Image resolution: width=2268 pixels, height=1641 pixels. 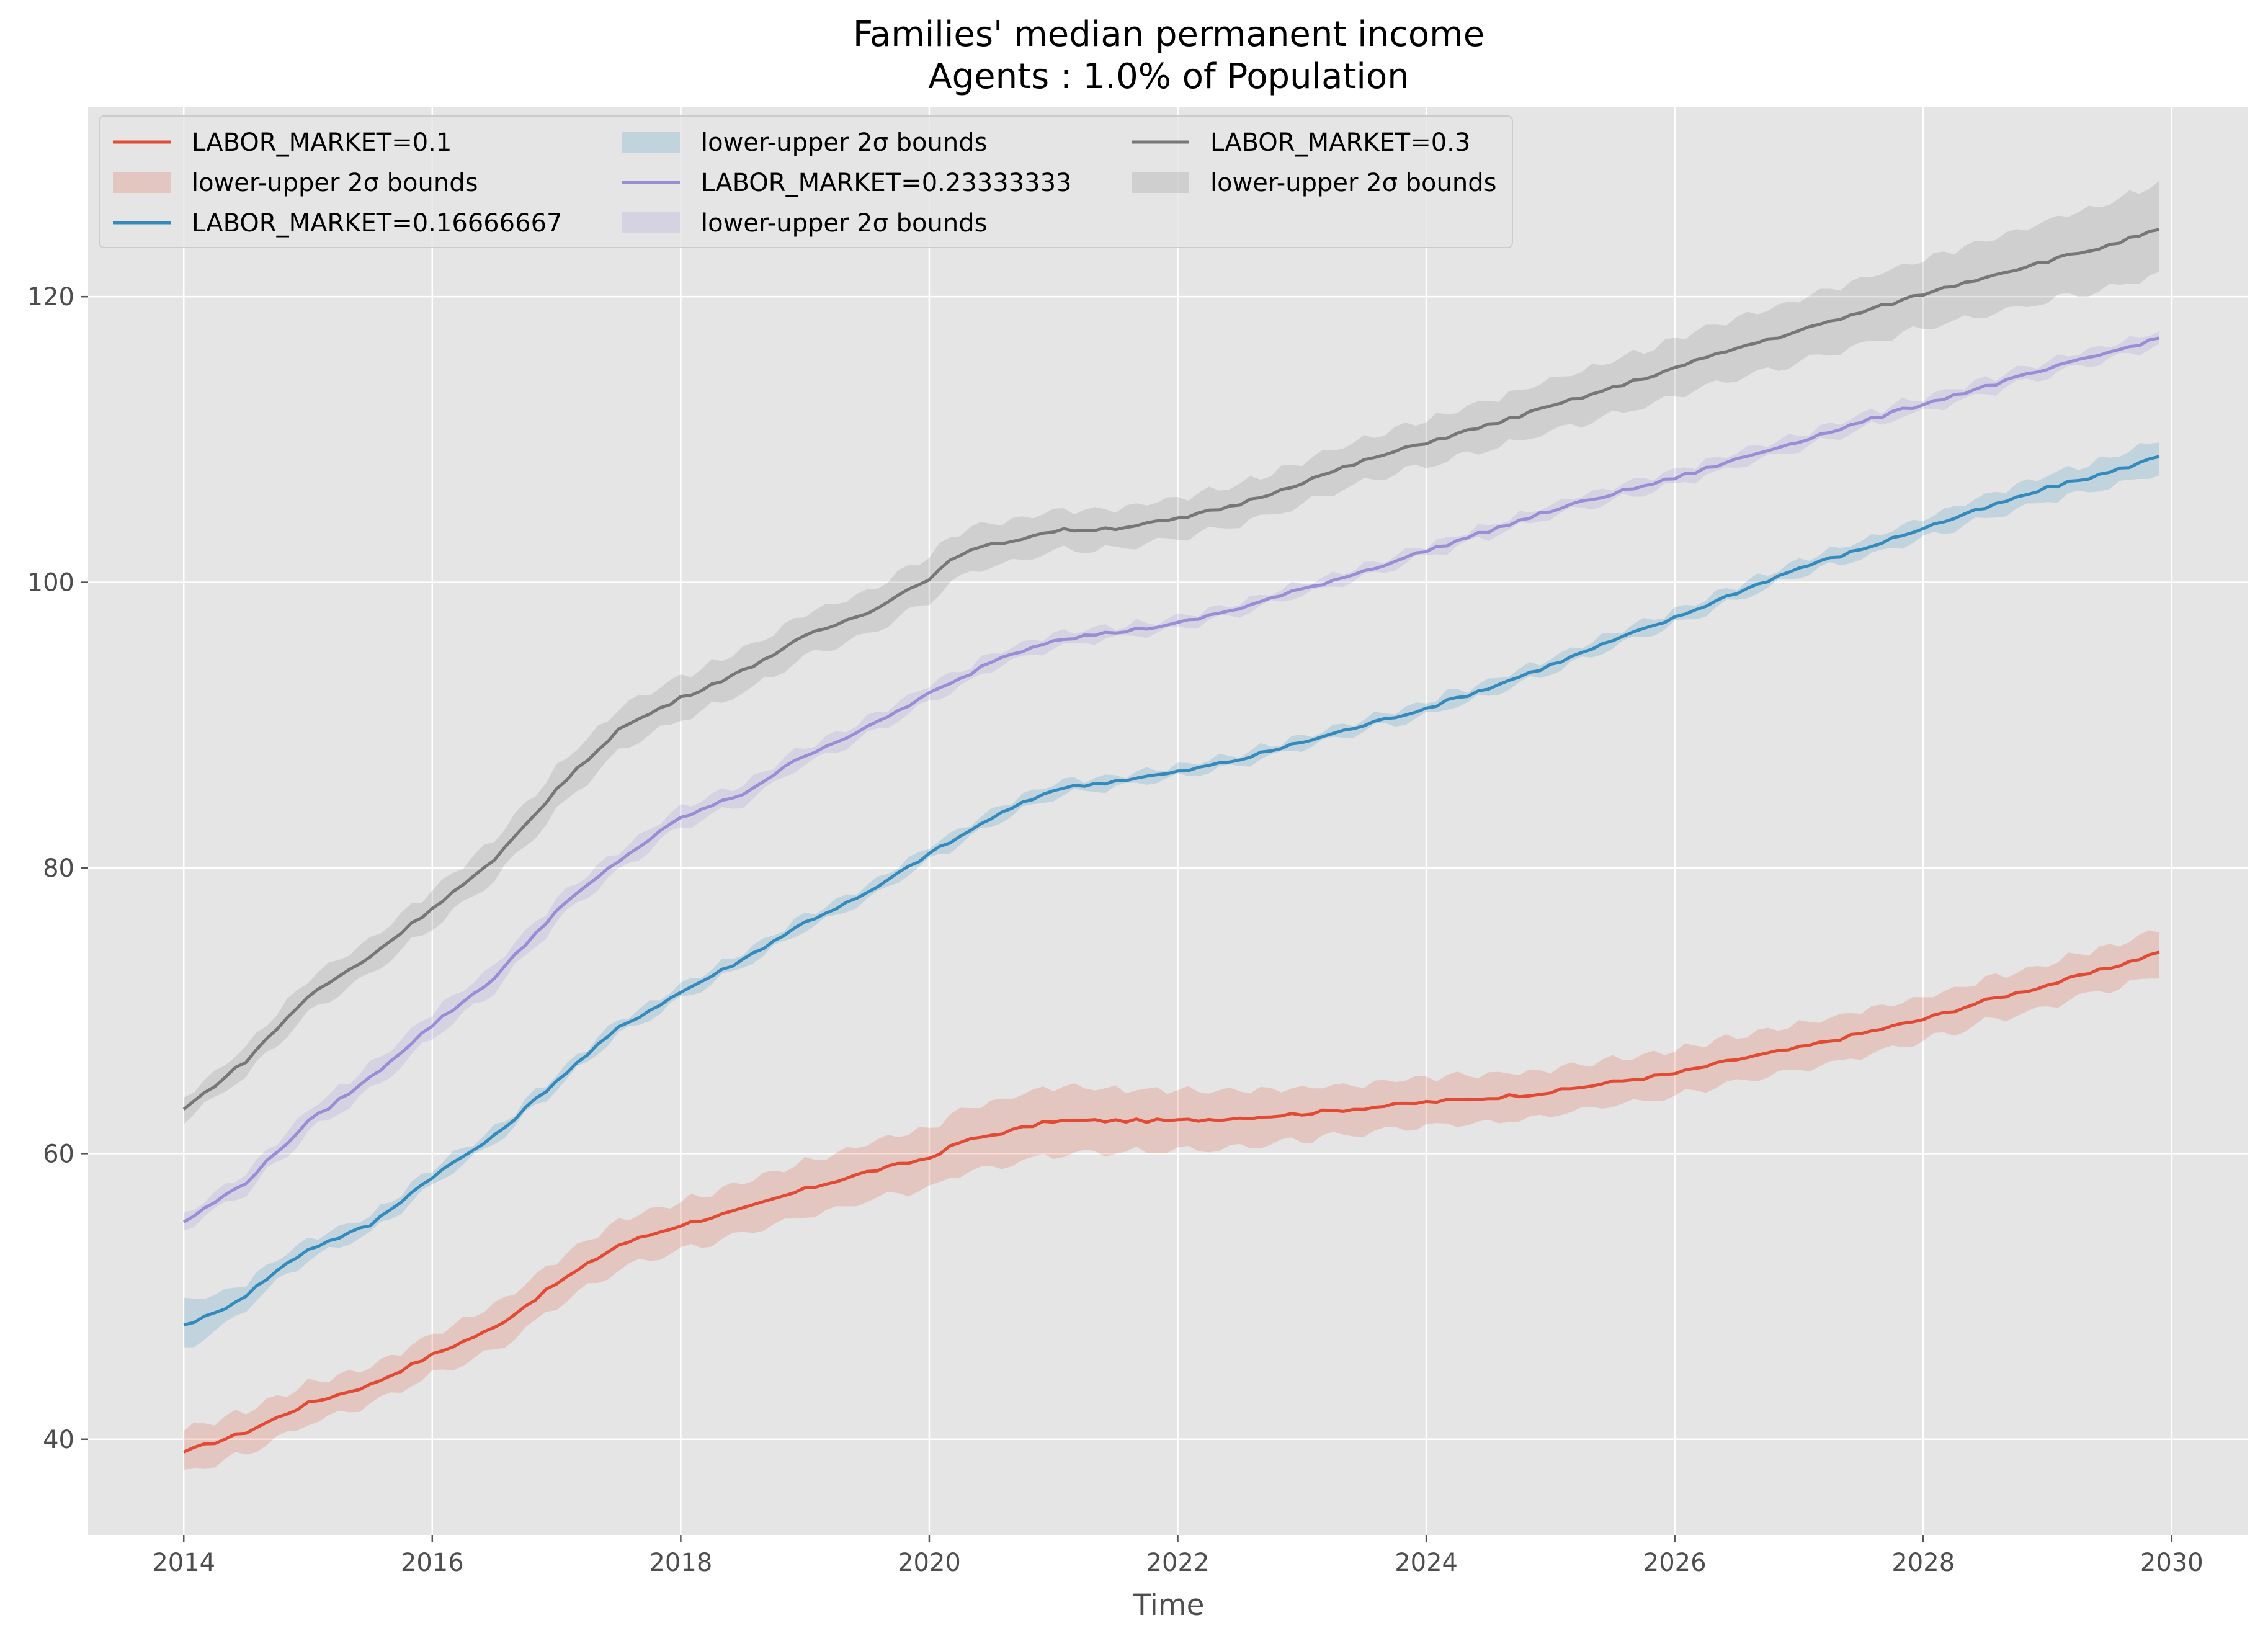 I want to click on x-tick-label: 2018, so click(x=680, y=1563).